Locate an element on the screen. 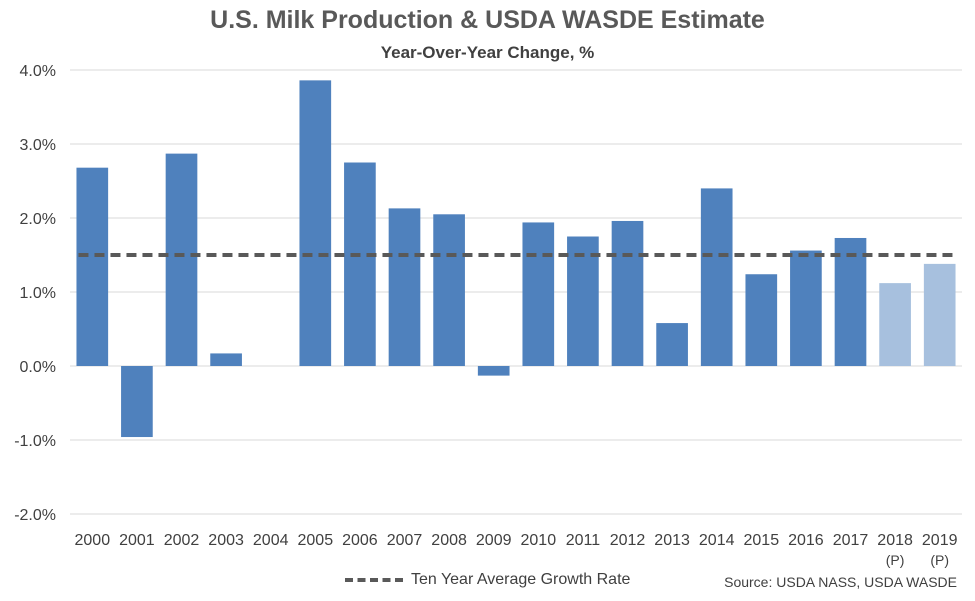 This screenshot has height=601, width=975. x-tick-label: 2008 is located at coordinates (449, 540).